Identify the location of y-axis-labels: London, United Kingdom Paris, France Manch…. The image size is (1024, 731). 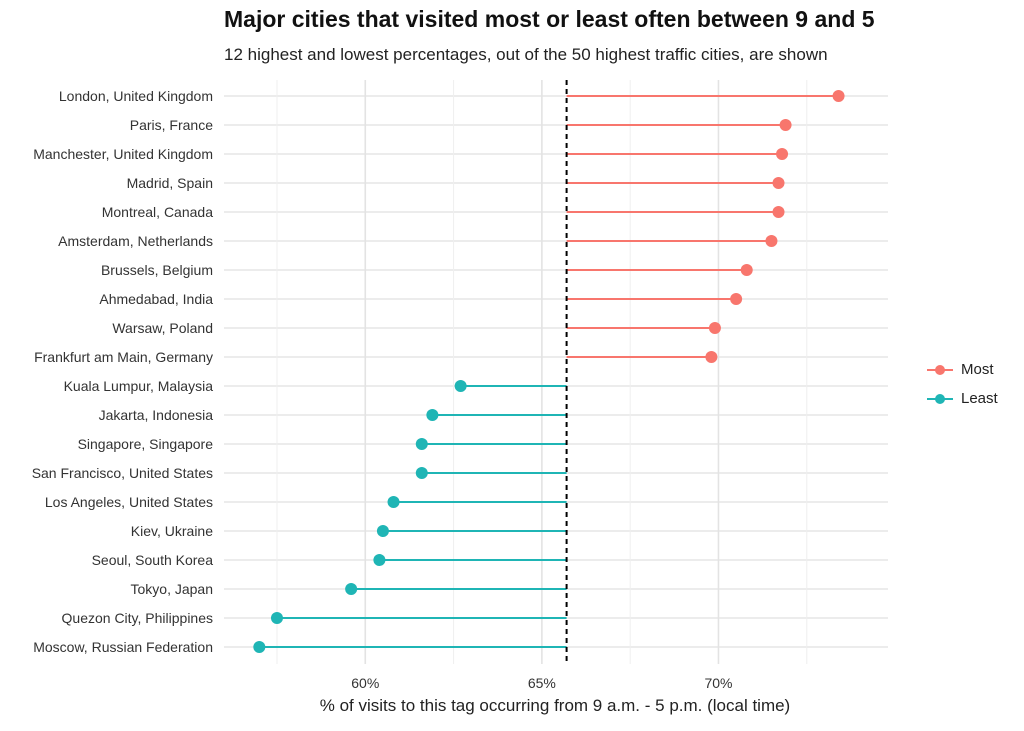
(123, 371).